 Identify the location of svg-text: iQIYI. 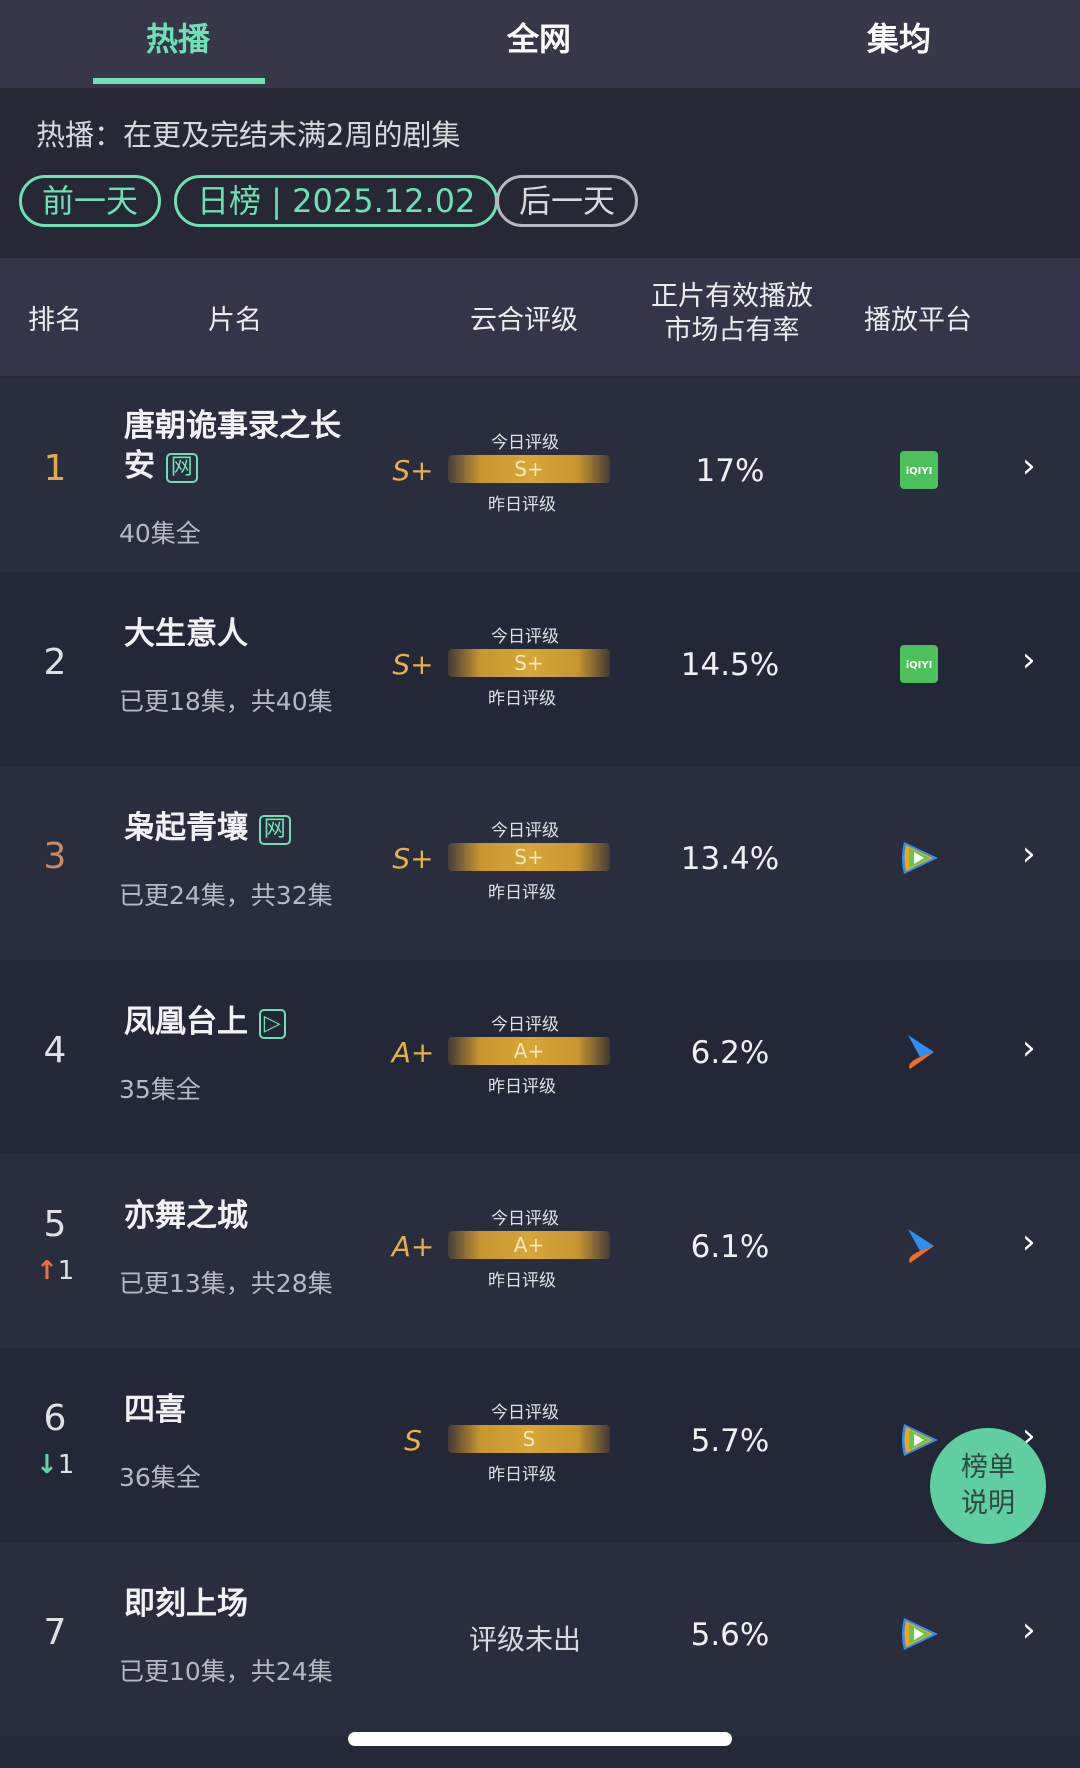
(919, 665).